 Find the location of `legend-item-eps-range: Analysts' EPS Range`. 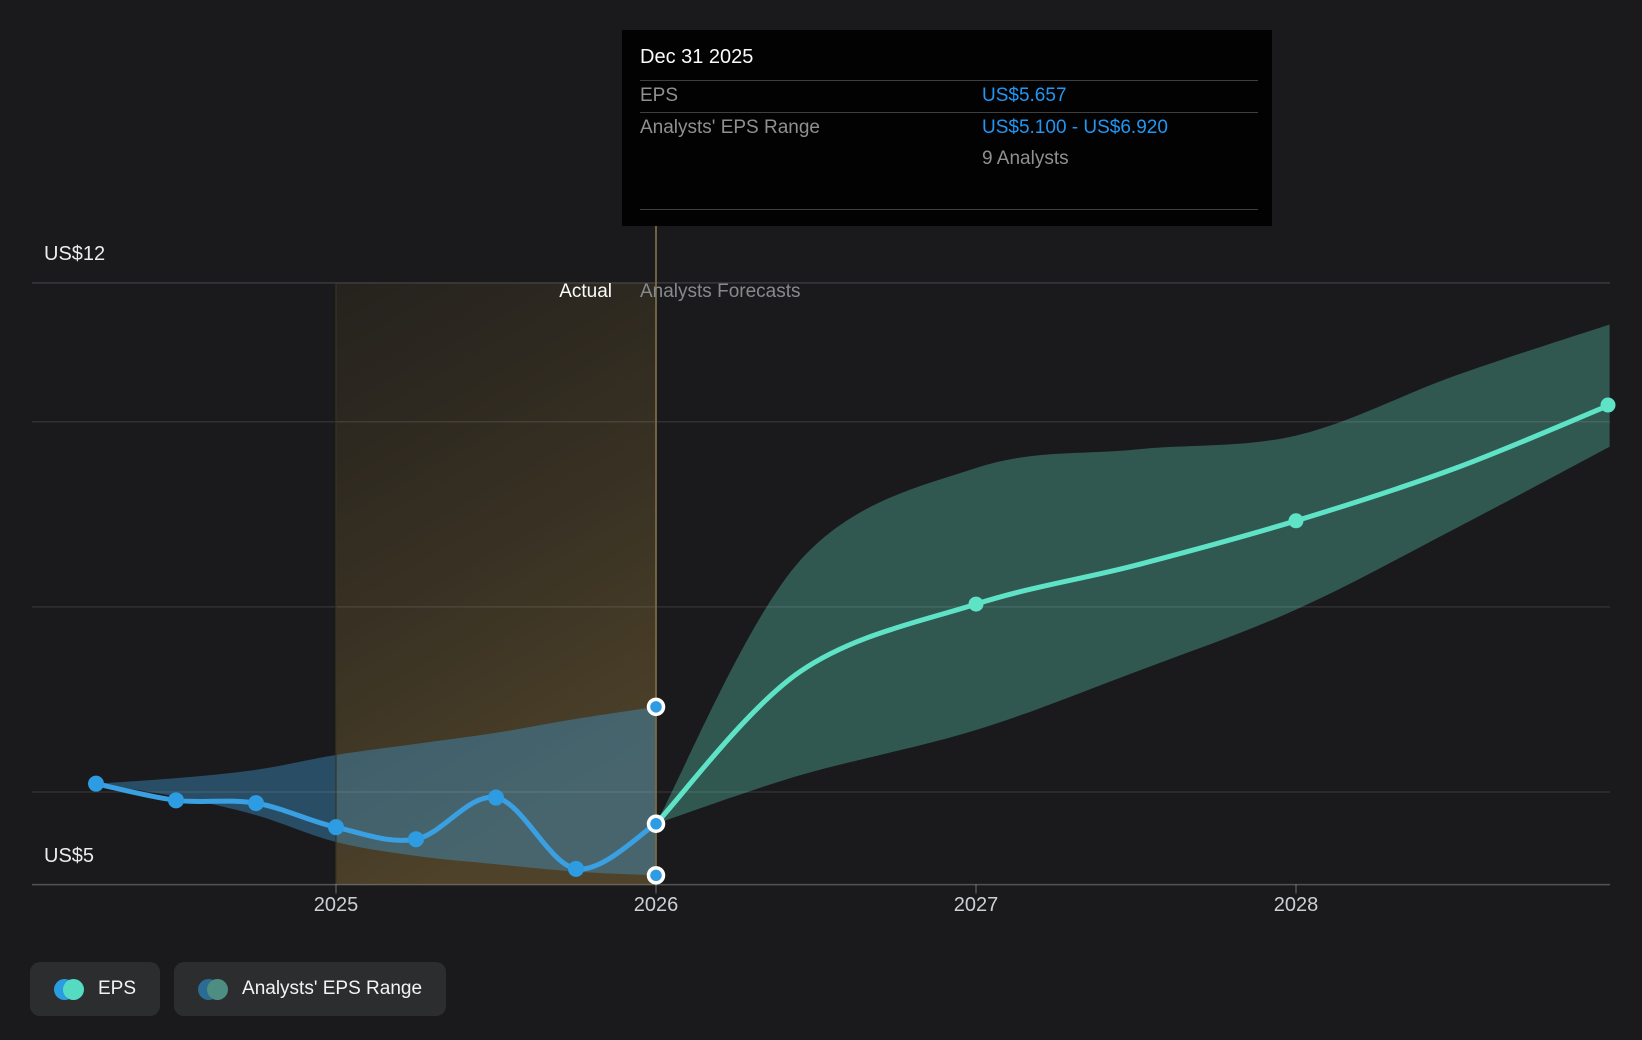

legend-item-eps-range: Analysts' EPS Range is located at coordinates (310, 989).